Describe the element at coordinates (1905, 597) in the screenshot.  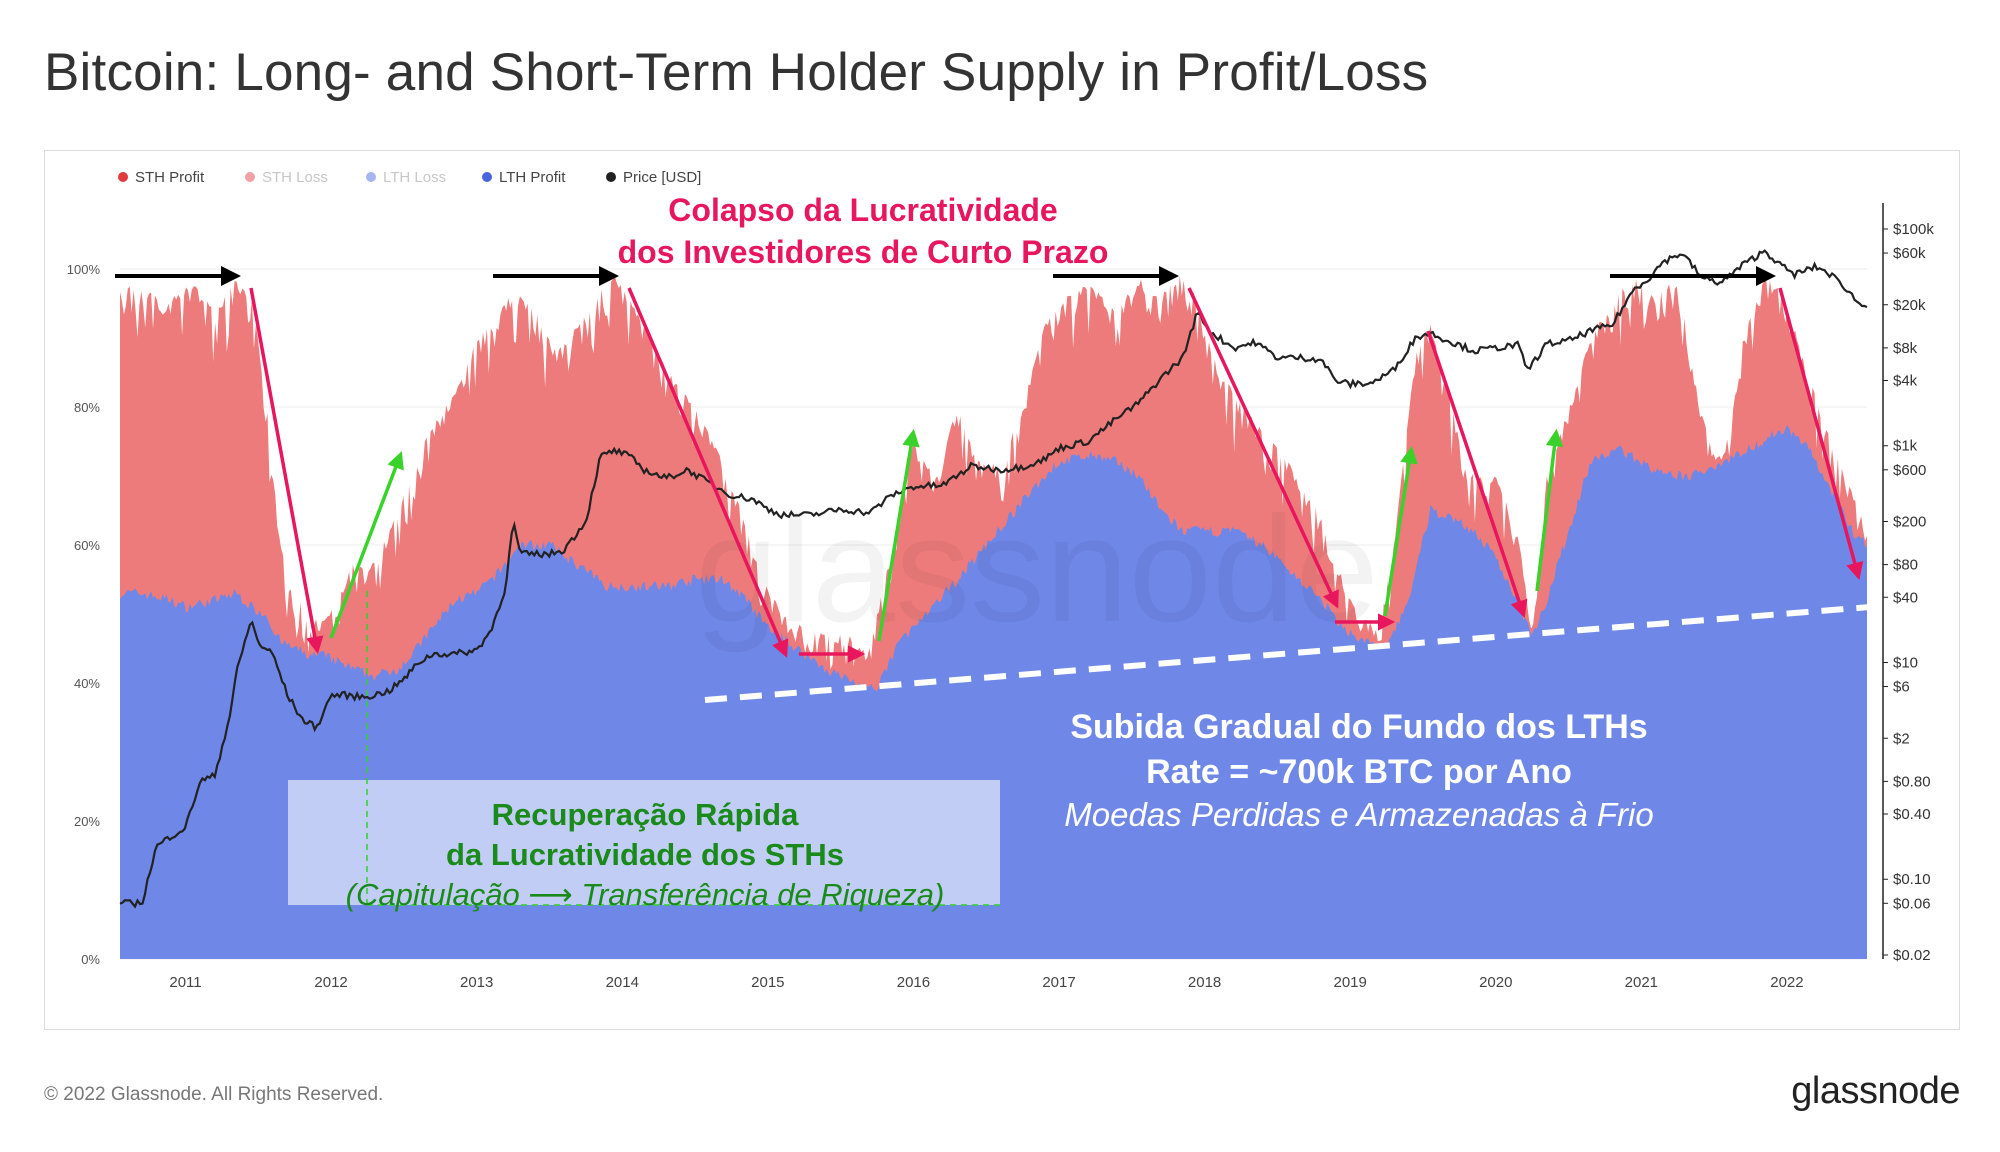
I see `y2-tick-label: $40` at that location.